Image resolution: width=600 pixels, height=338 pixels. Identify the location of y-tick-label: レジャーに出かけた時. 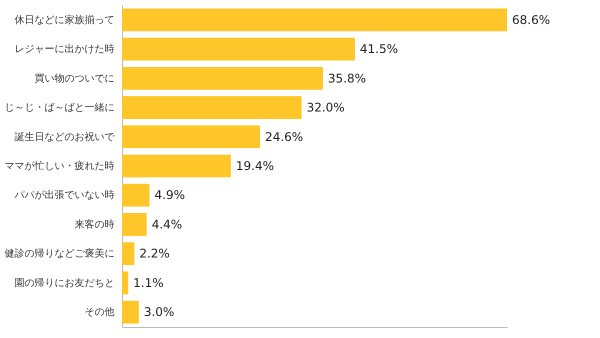
(64, 49).